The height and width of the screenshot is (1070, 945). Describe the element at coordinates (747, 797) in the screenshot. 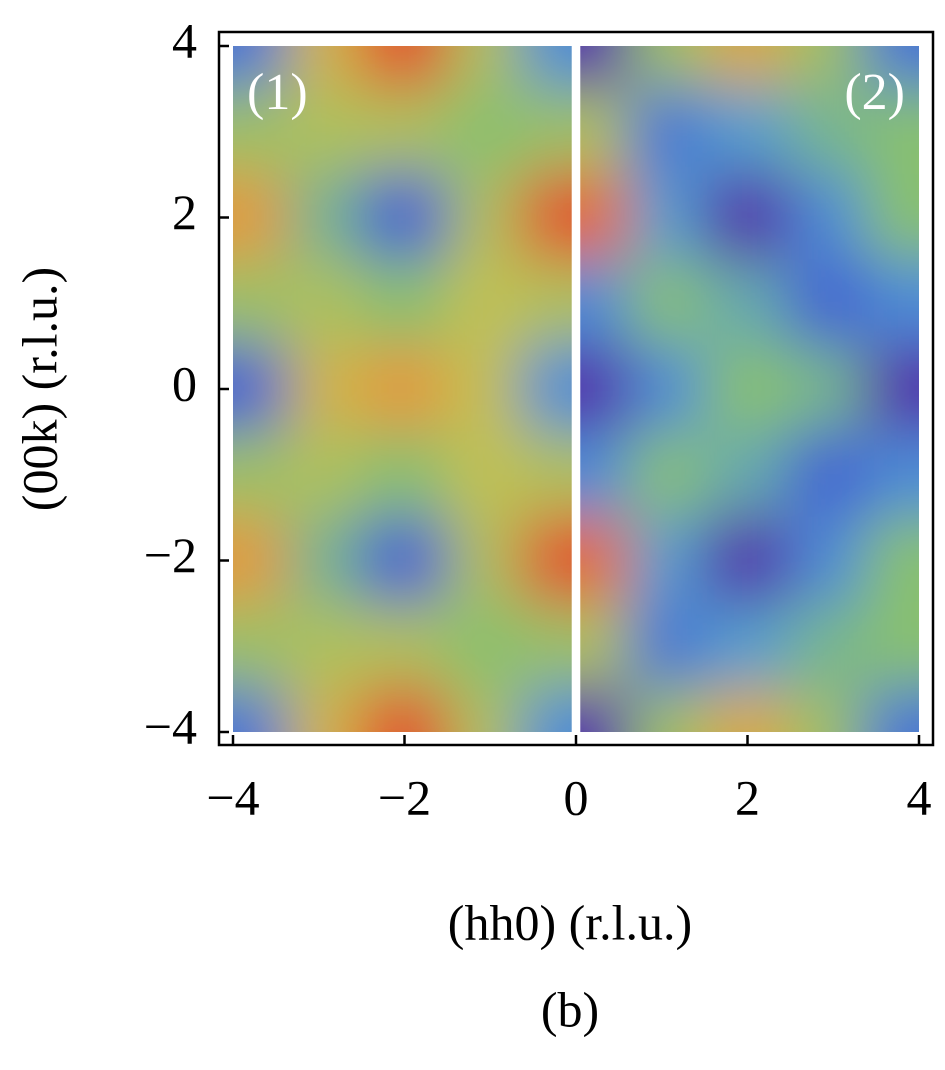

I see `x-tick-label: 2` at that location.